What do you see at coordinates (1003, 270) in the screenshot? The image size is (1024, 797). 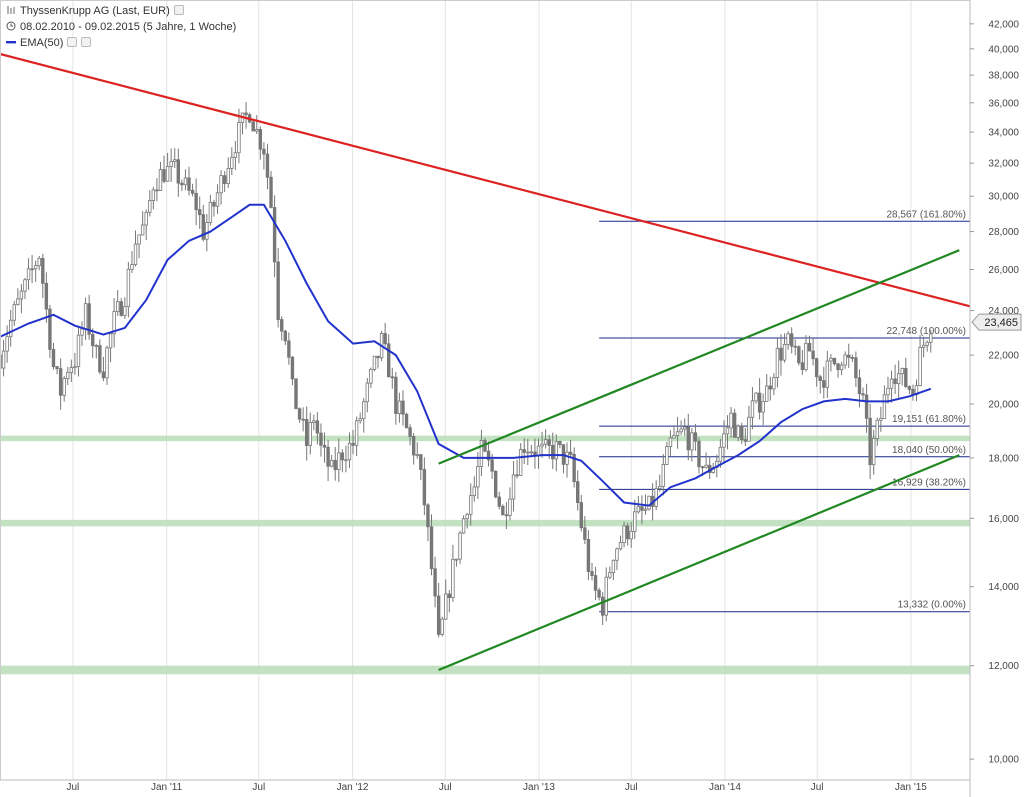 I see `y-tick-label: 26,000` at bounding box center [1003, 270].